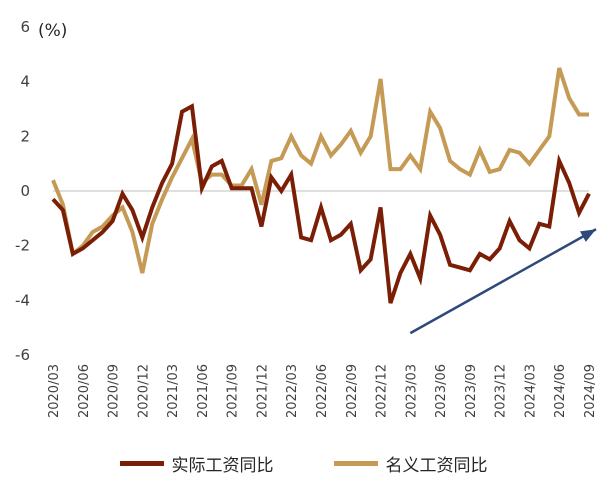 This screenshot has height=488, width=607. I want to click on legend-item-nominal-wage: 名义工资同比, so click(410, 463).